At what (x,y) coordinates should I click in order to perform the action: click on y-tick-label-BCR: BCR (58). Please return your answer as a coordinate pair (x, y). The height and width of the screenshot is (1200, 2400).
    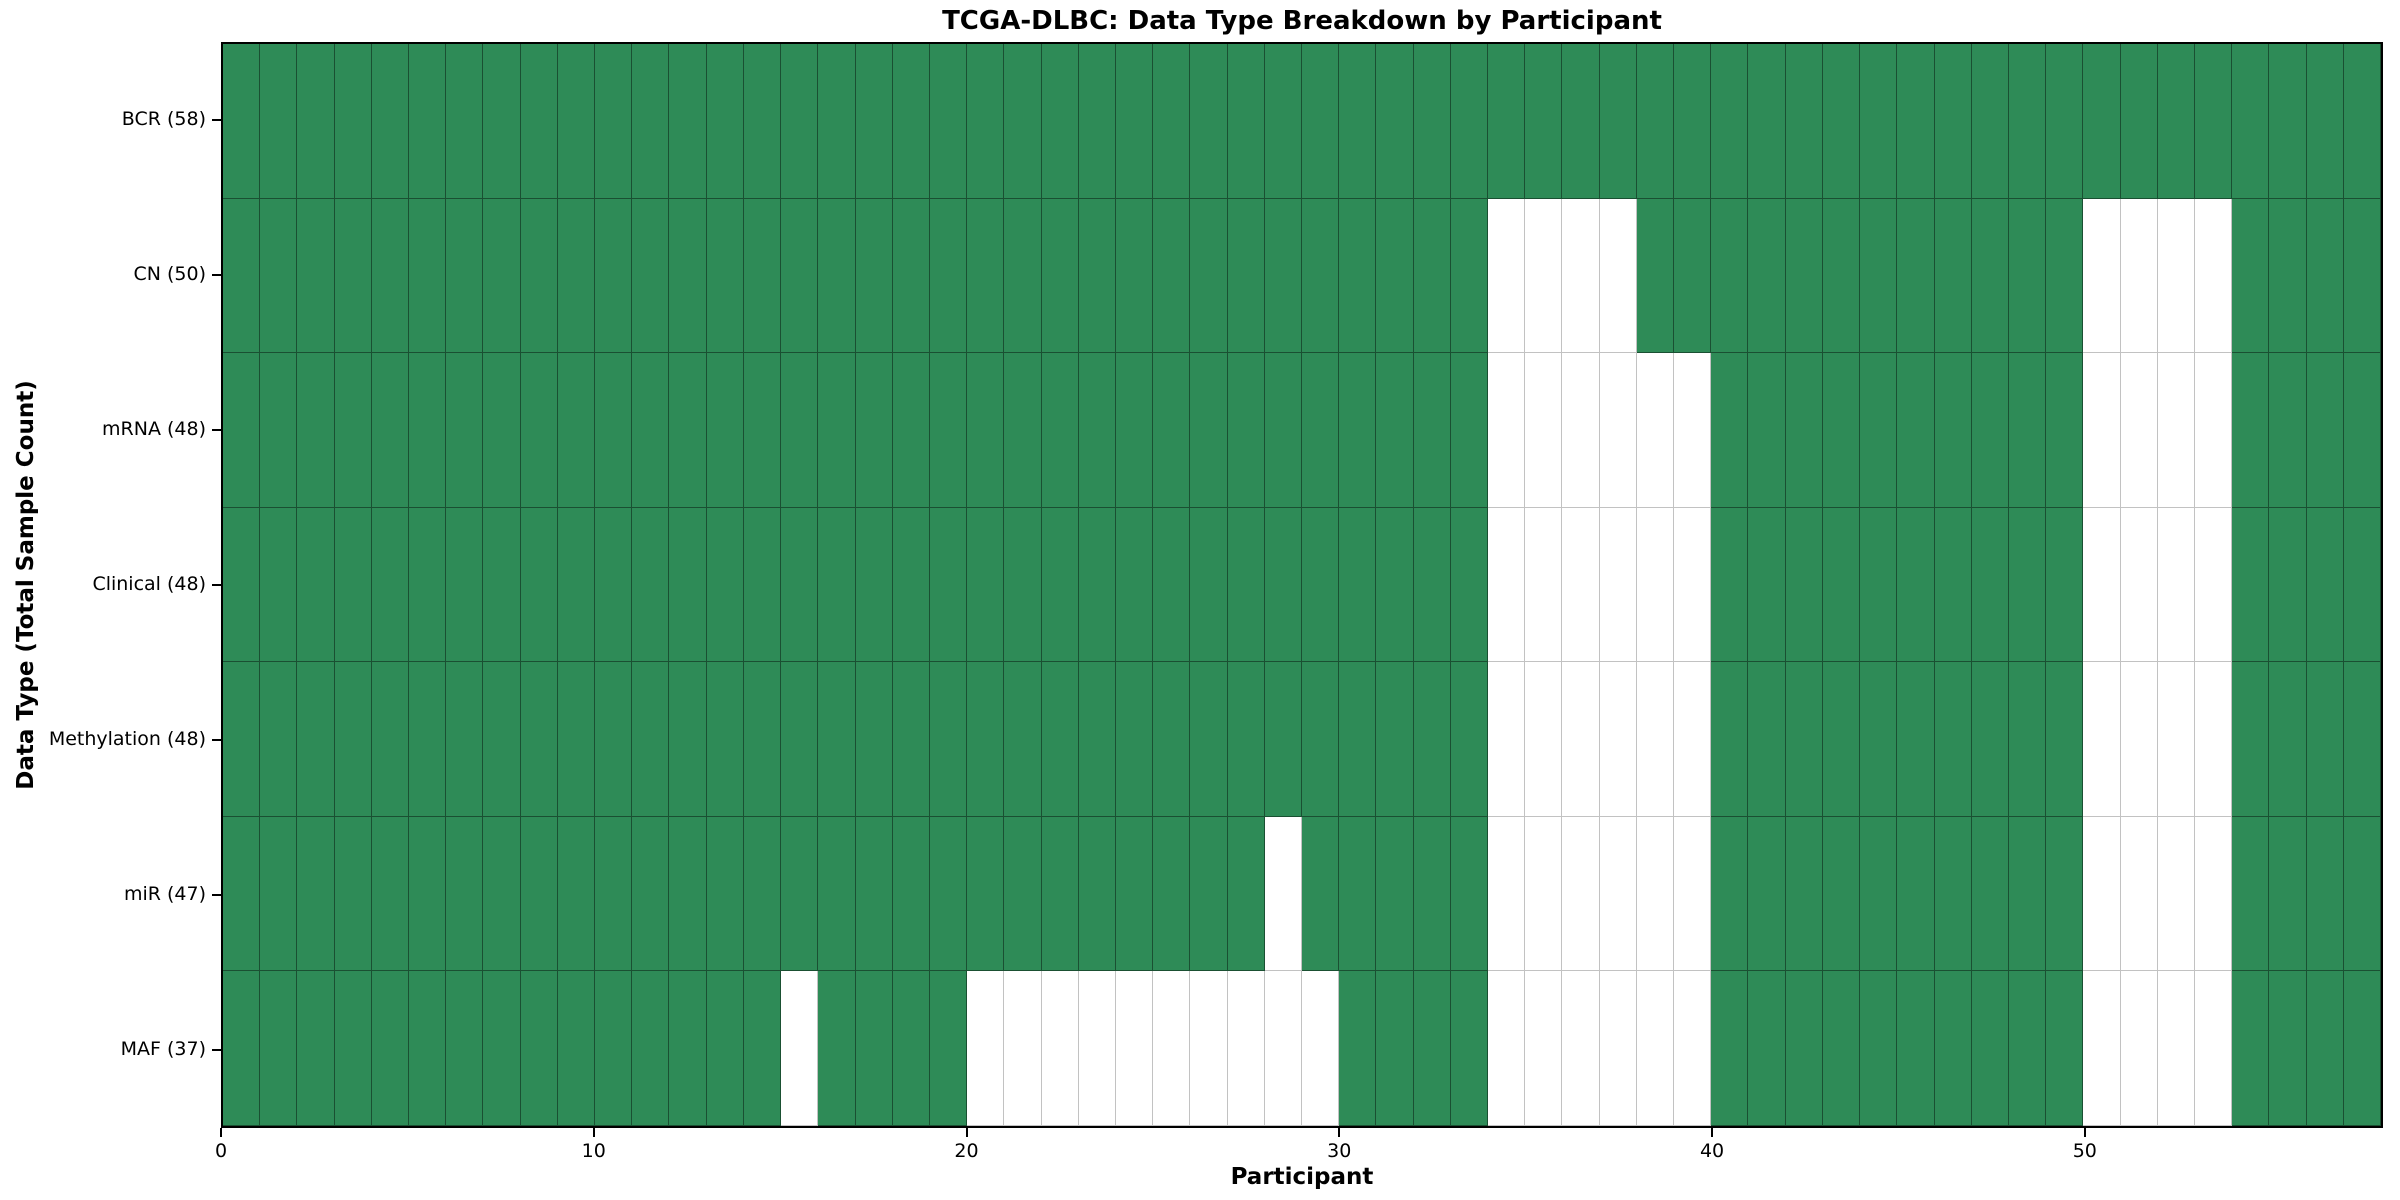
    Looking at the image, I should click on (163, 118).